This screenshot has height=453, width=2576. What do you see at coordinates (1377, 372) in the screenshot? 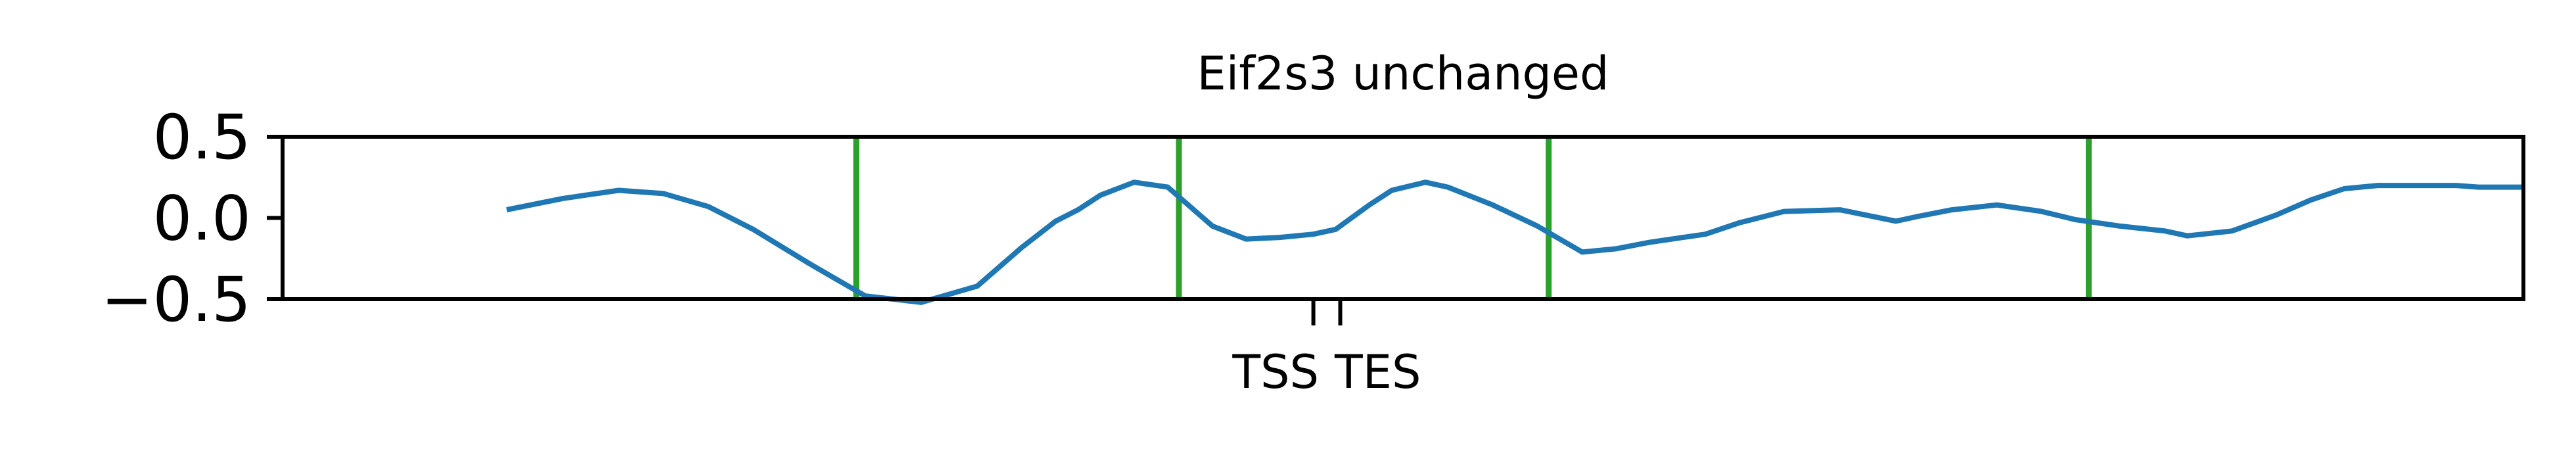
I see `x-tick-label-2: TES` at bounding box center [1377, 372].